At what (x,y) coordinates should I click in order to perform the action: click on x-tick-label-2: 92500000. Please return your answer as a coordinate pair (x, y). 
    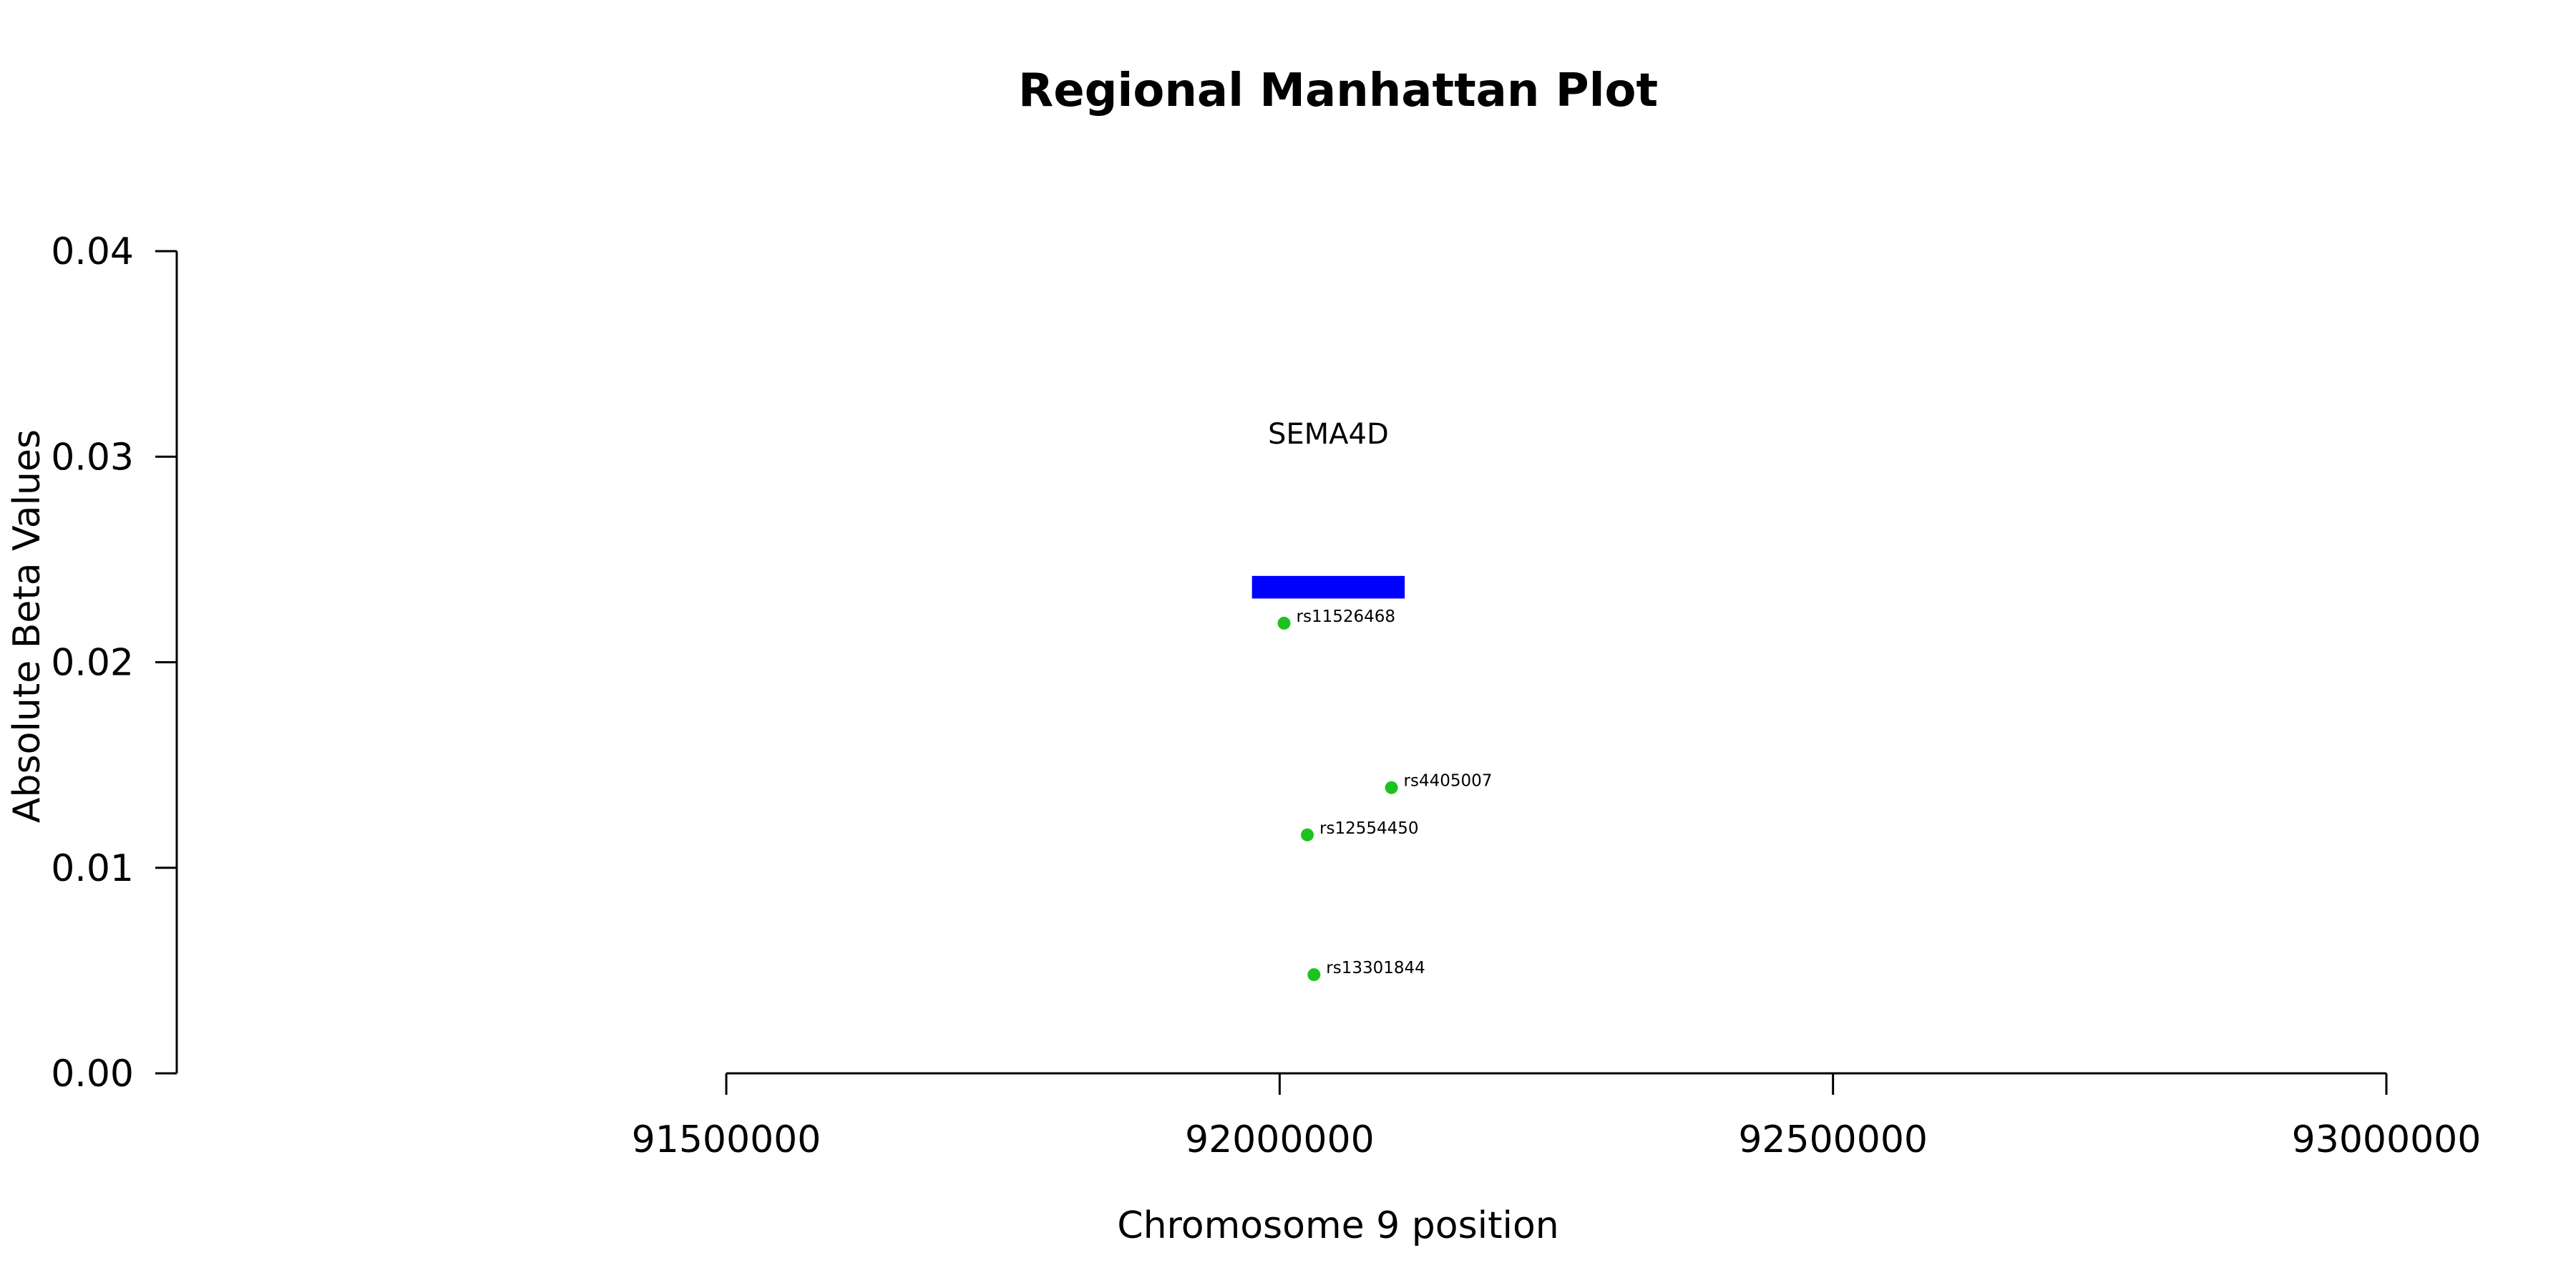
    Looking at the image, I should click on (1833, 1139).